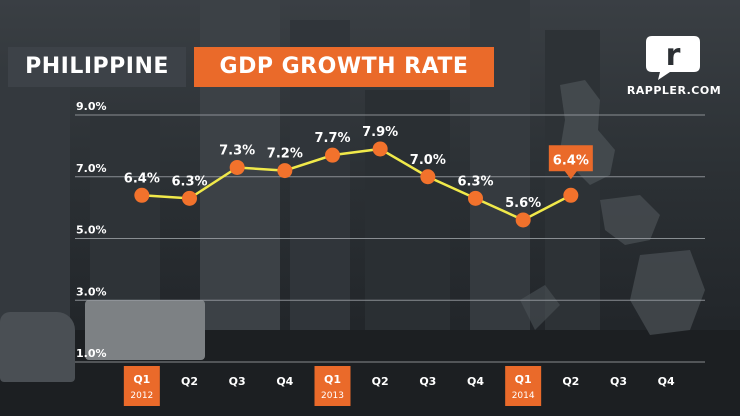 The height and width of the screenshot is (416, 740). I want to click on highlight-callout, so click(570, 162).